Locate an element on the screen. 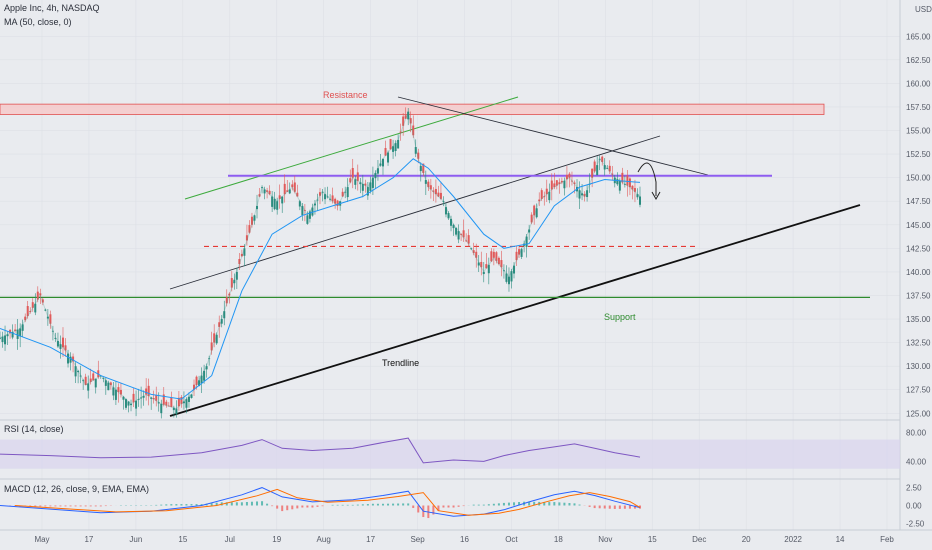  rsi-indicator-label: RSI (14, close) is located at coordinates (34, 429).